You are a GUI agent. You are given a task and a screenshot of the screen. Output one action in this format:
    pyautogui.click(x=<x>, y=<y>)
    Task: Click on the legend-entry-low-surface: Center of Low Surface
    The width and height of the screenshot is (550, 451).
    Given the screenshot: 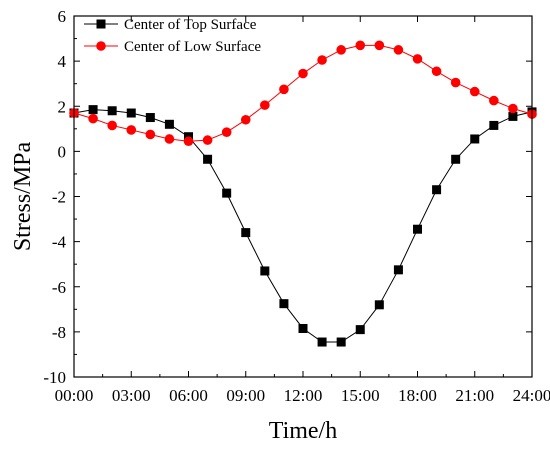 What is the action you would take?
    pyautogui.click(x=172, y=47)
    